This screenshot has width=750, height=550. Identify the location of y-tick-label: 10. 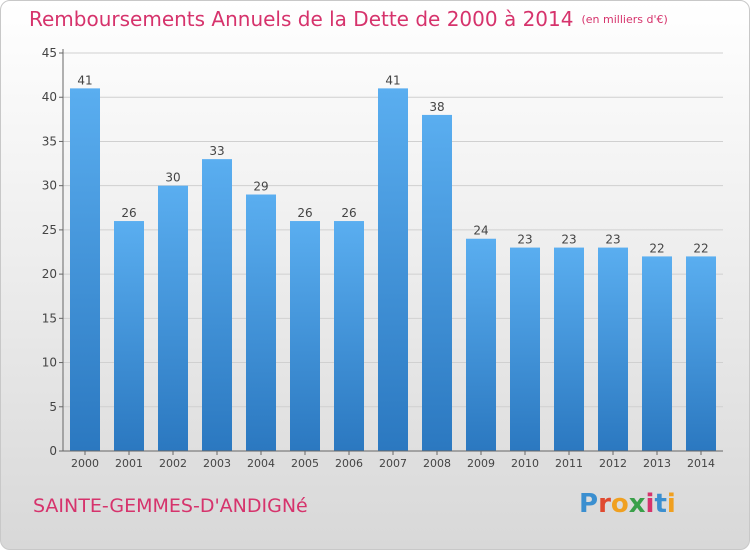
(49, 363).